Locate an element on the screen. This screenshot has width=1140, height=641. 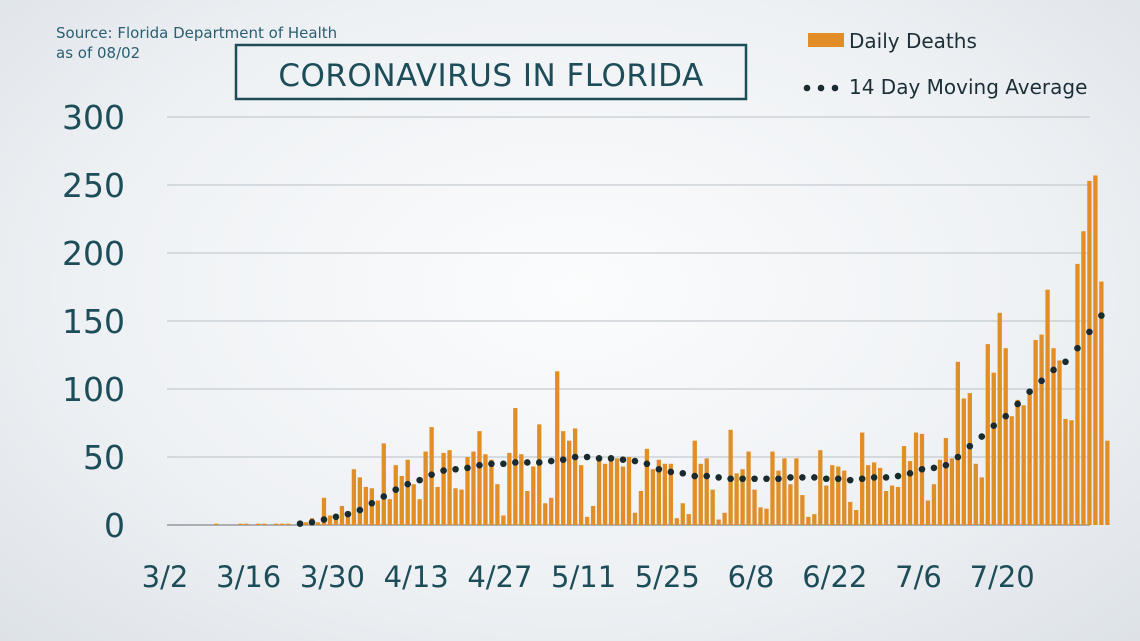
y-tick-label: 150 is located at coordinates (93, 321).